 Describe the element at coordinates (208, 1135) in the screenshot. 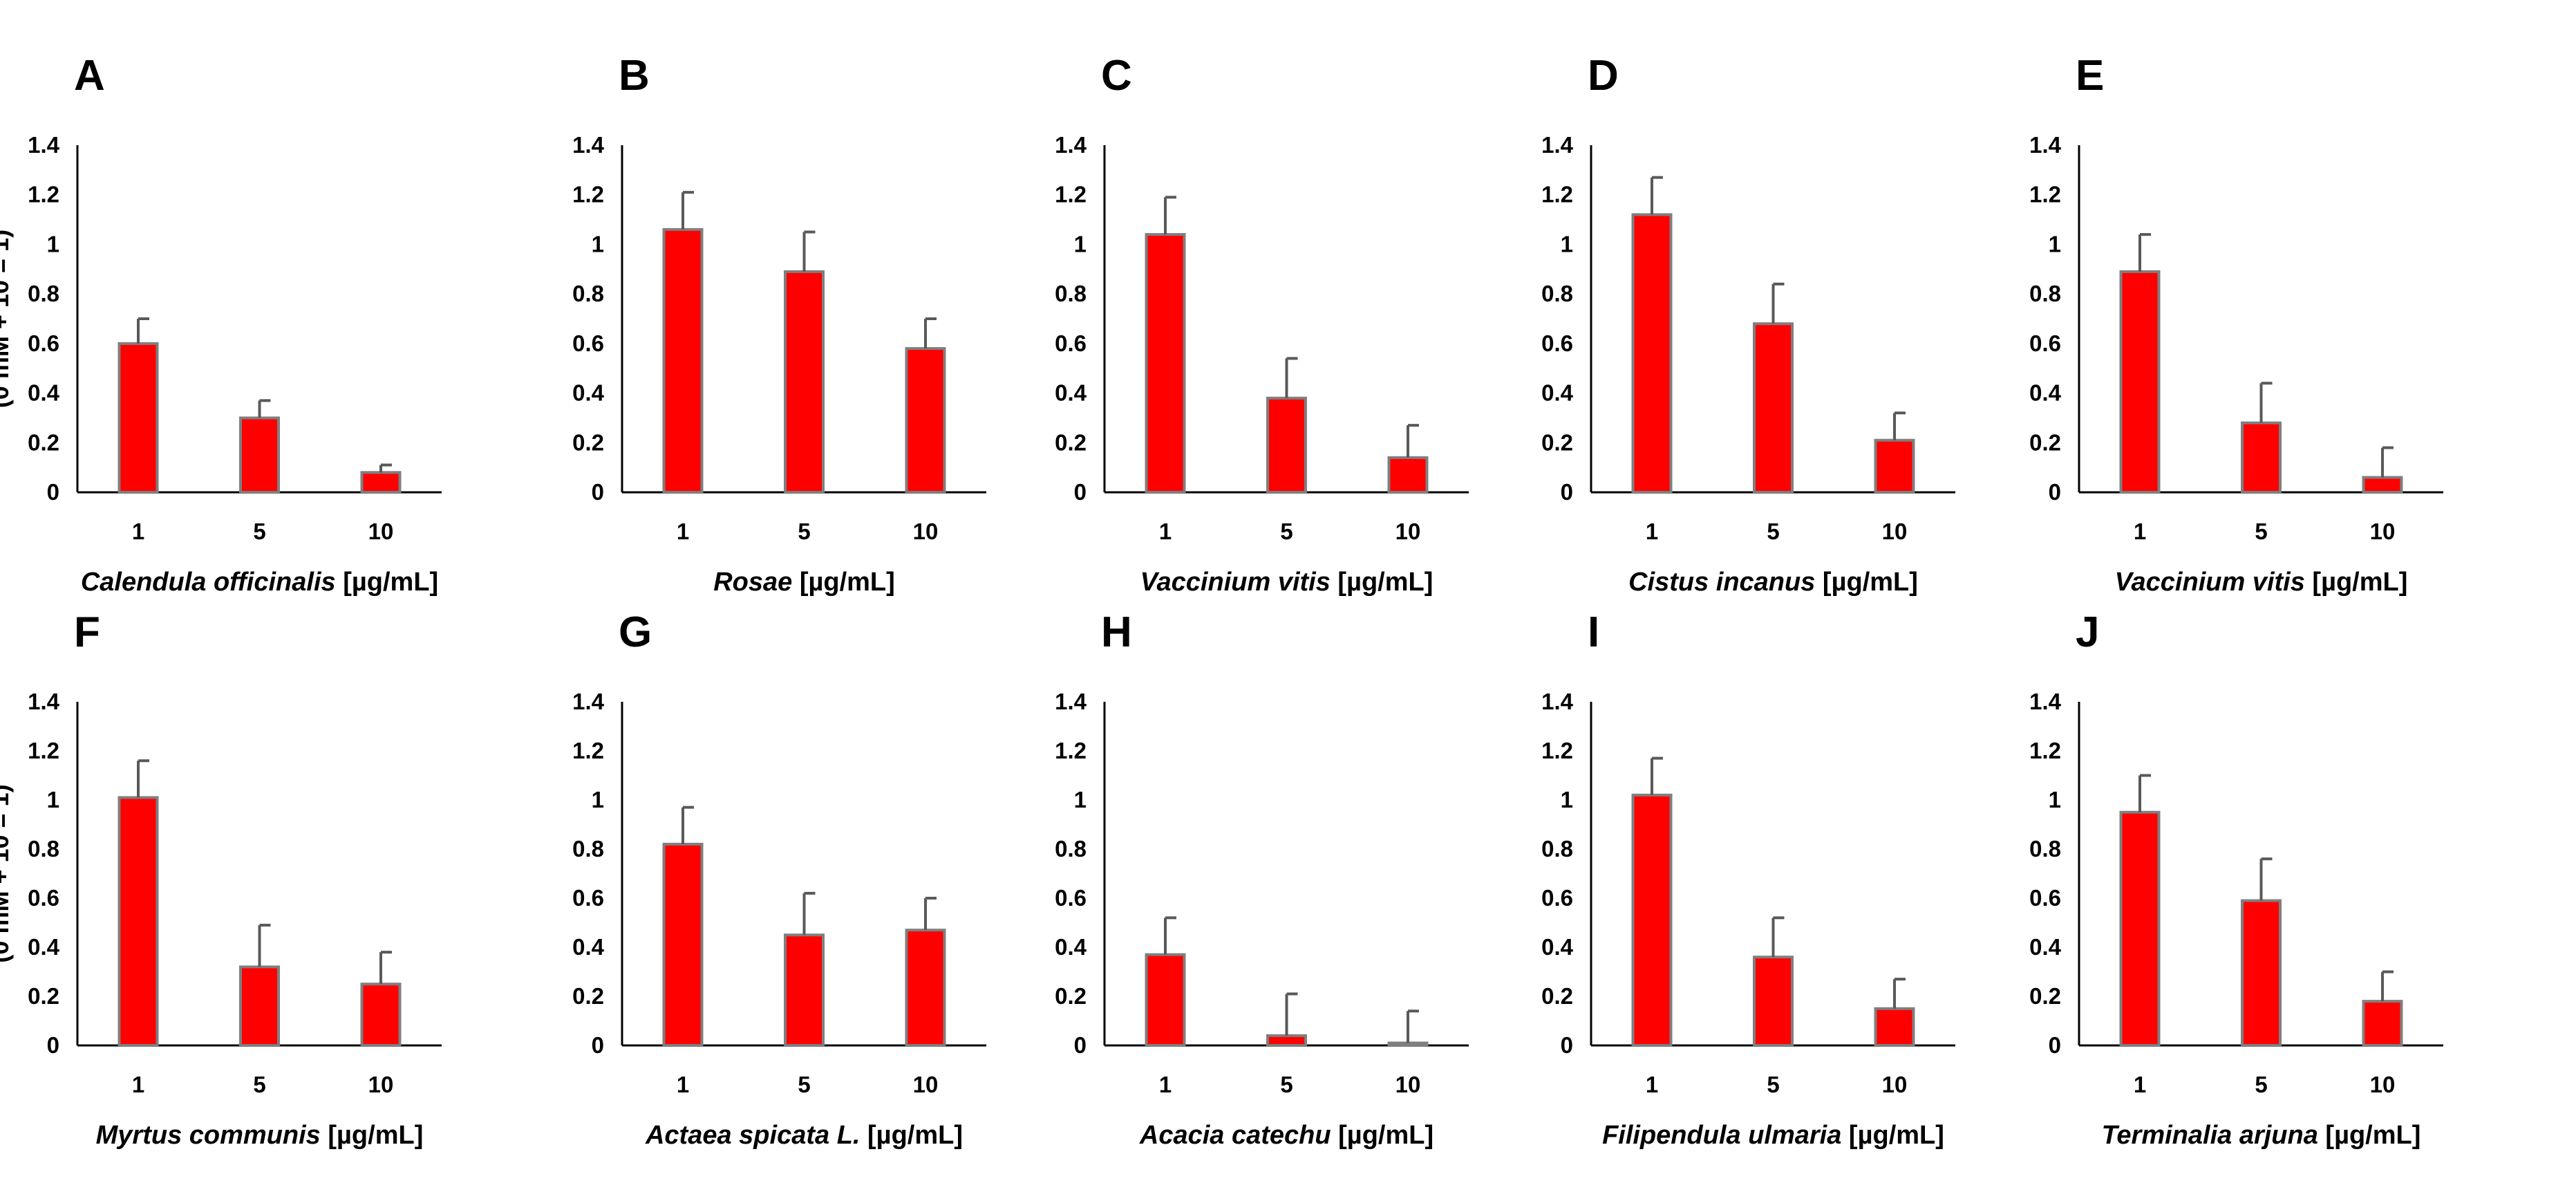

I see `x-axis-label-species: Myrtus communis` at that location.